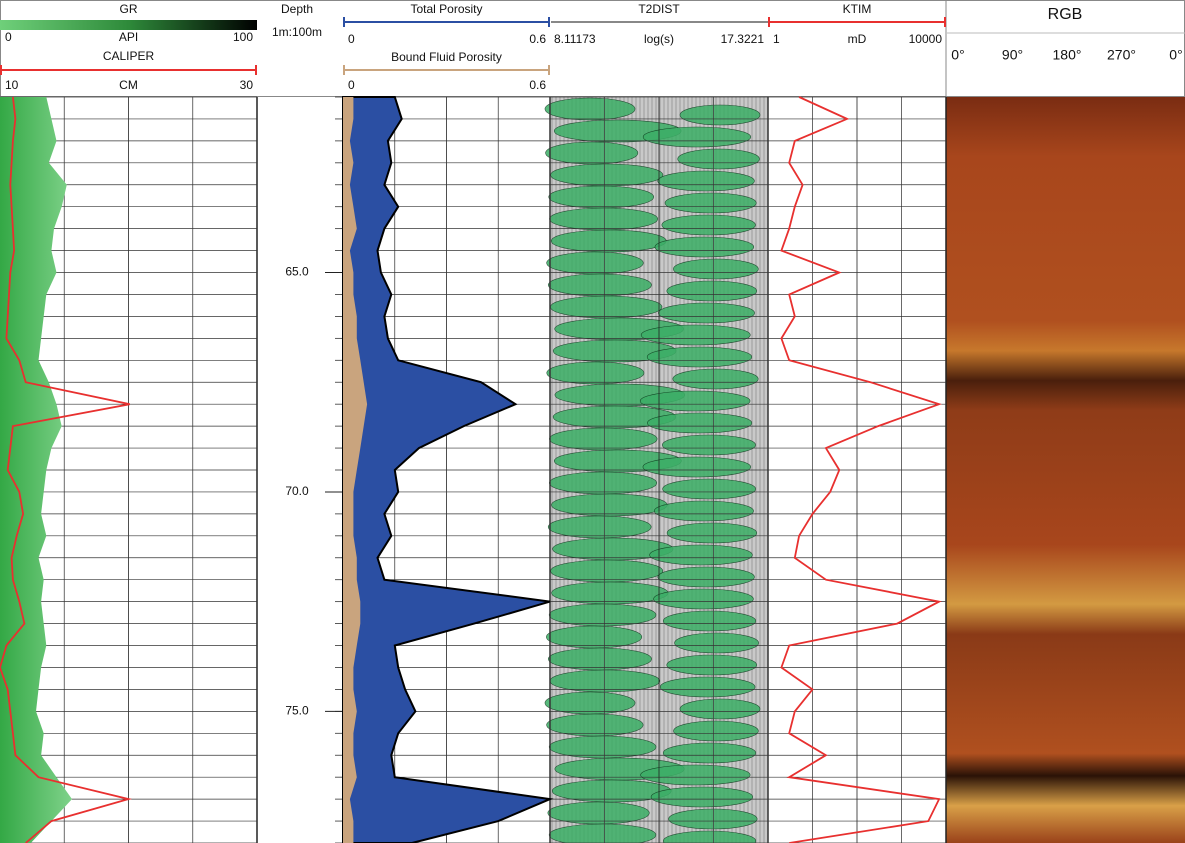 This screenshot has width=1185, height=843. What do you see at coordinates (857, 9) in the screenshot?
I see `series-title: KTIM` at bounding box center [857, 9].